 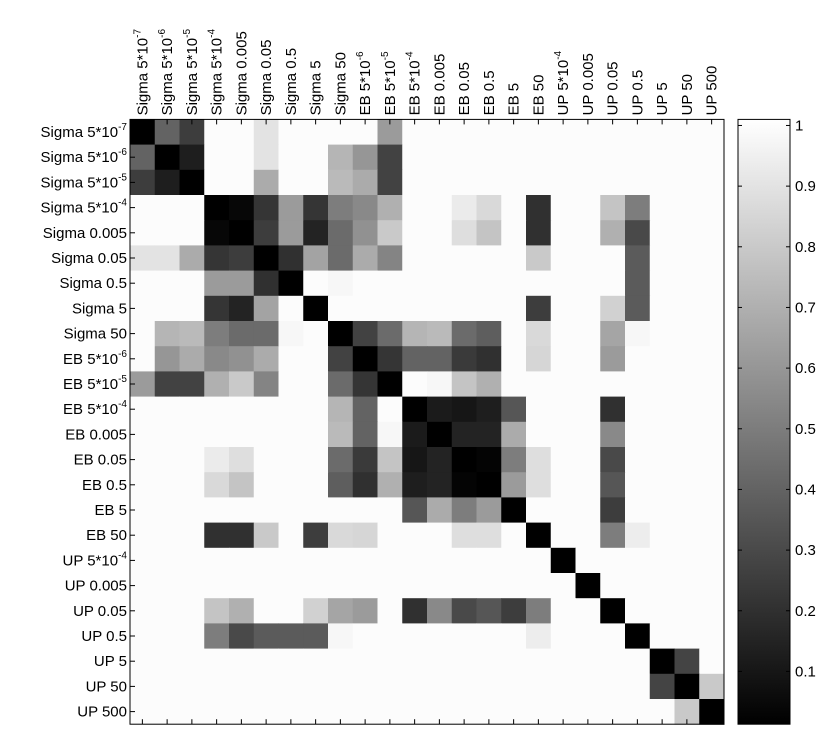 I want to click on x-tick-label: Sigma 5*10-4, so click(x=216, y=72).